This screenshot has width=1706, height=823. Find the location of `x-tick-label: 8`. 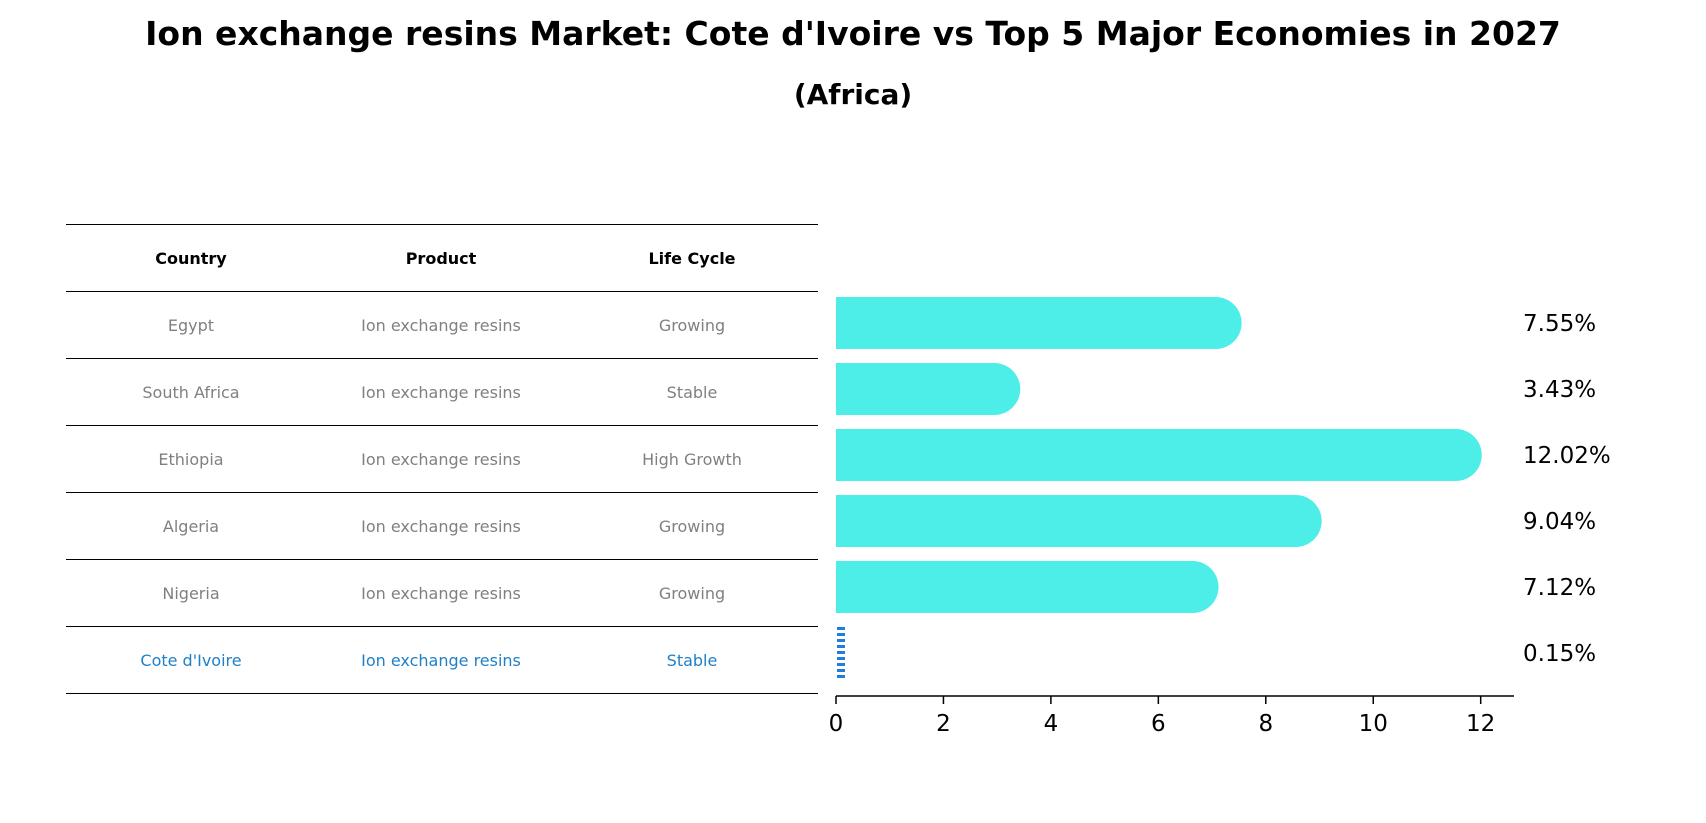

x-tick-label: 8 is located at coordinates (1265, 724).